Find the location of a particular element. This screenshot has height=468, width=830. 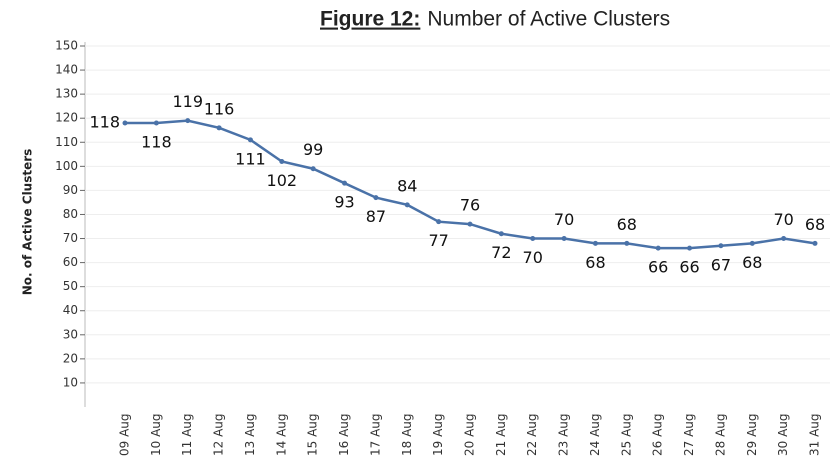

value-label: 119 is located at coordinates (187, 101).